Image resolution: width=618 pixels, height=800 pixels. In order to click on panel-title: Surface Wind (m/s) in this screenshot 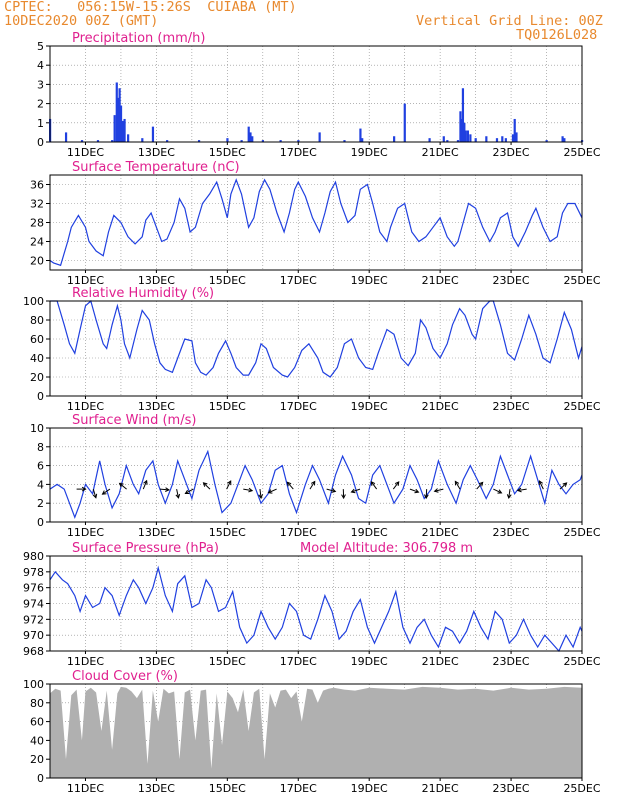, I will do `click(134, 420)`.